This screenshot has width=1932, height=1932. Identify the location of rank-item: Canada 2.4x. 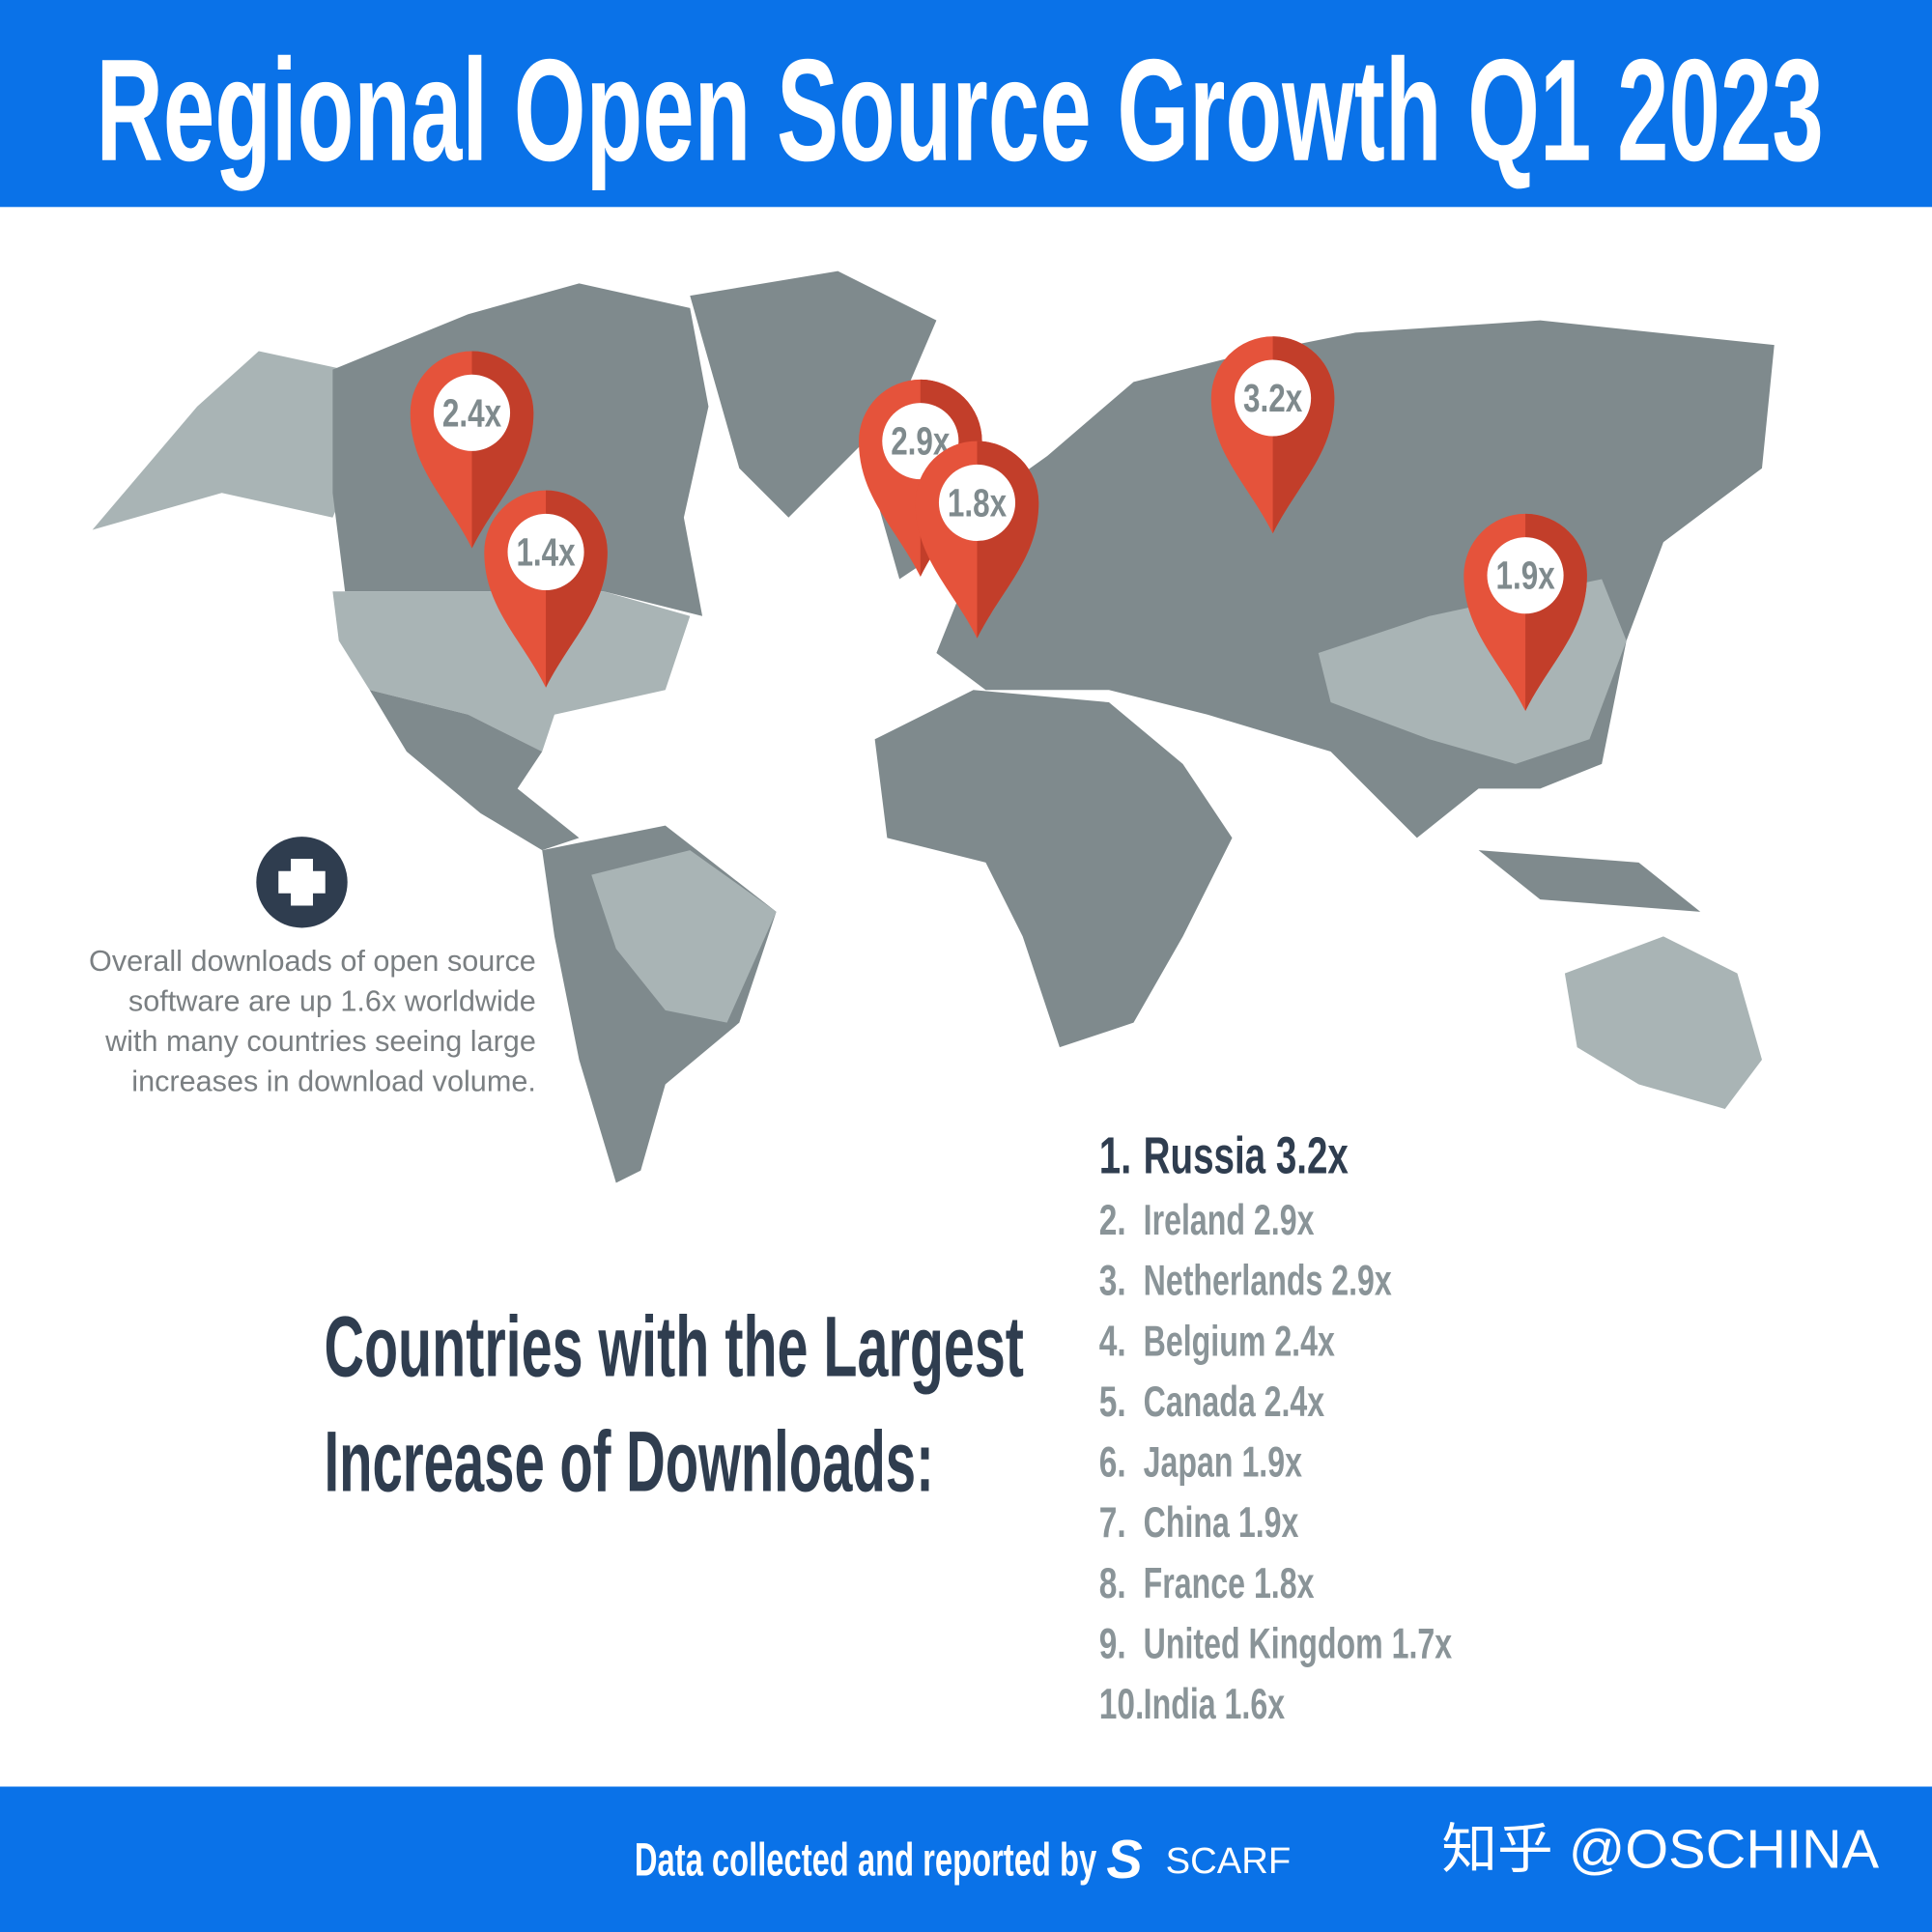
(1234, 1402).